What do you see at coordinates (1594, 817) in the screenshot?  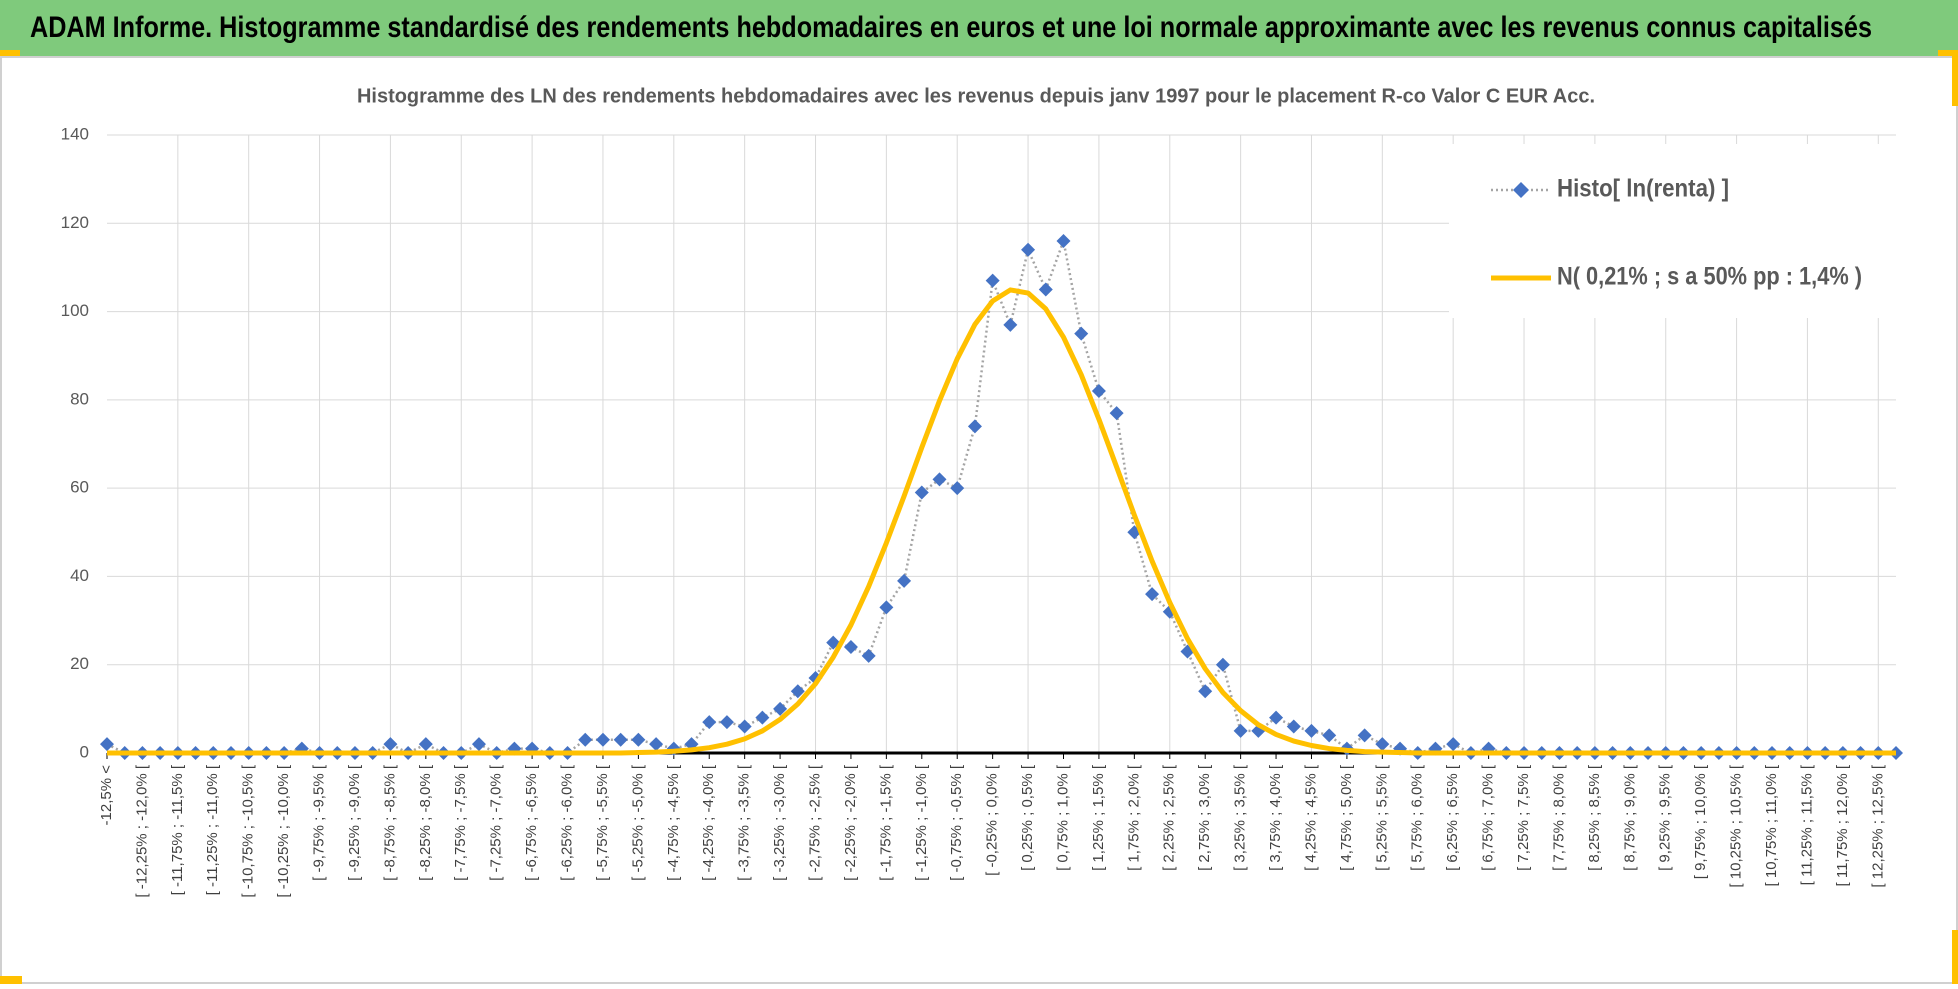 I see `x-tick-label: [ 8,25% ; 8,5% [` at bounding box center [1594, 817].